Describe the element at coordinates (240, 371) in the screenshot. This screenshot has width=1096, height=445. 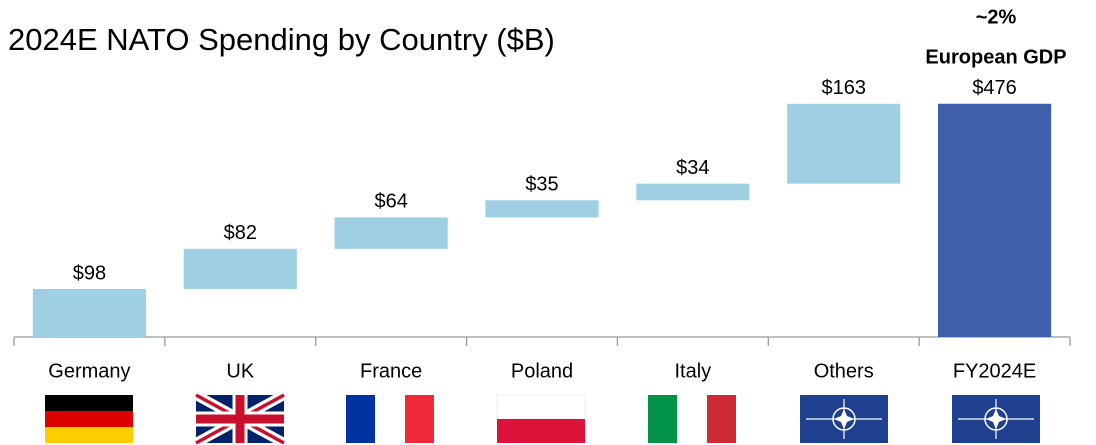
I see `x-tick-label: UK` at that location.